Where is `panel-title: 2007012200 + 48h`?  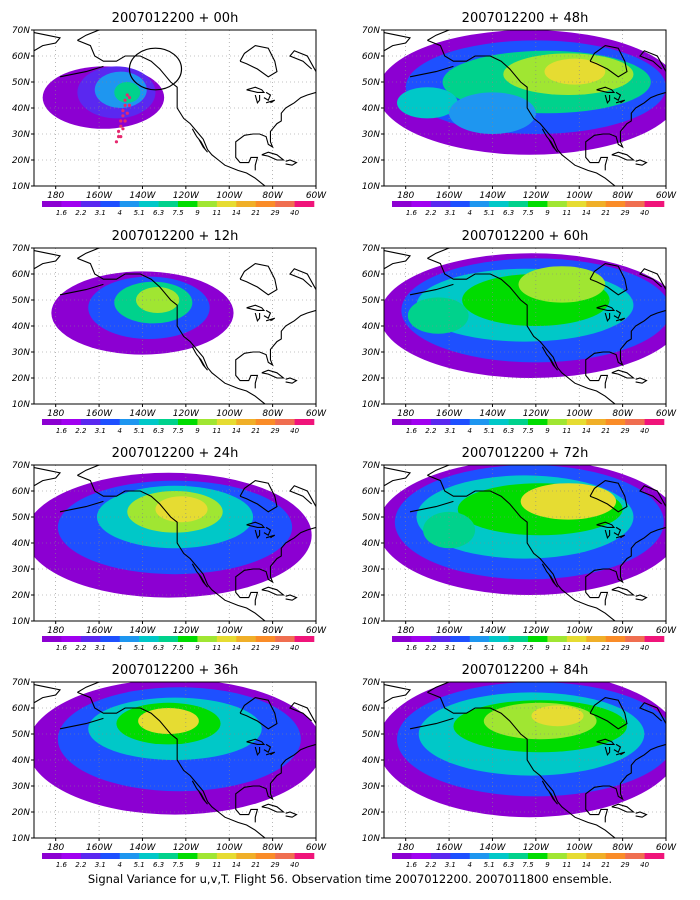 panel-title: 2007012200 + 48h is located at coordinates (525, 18).